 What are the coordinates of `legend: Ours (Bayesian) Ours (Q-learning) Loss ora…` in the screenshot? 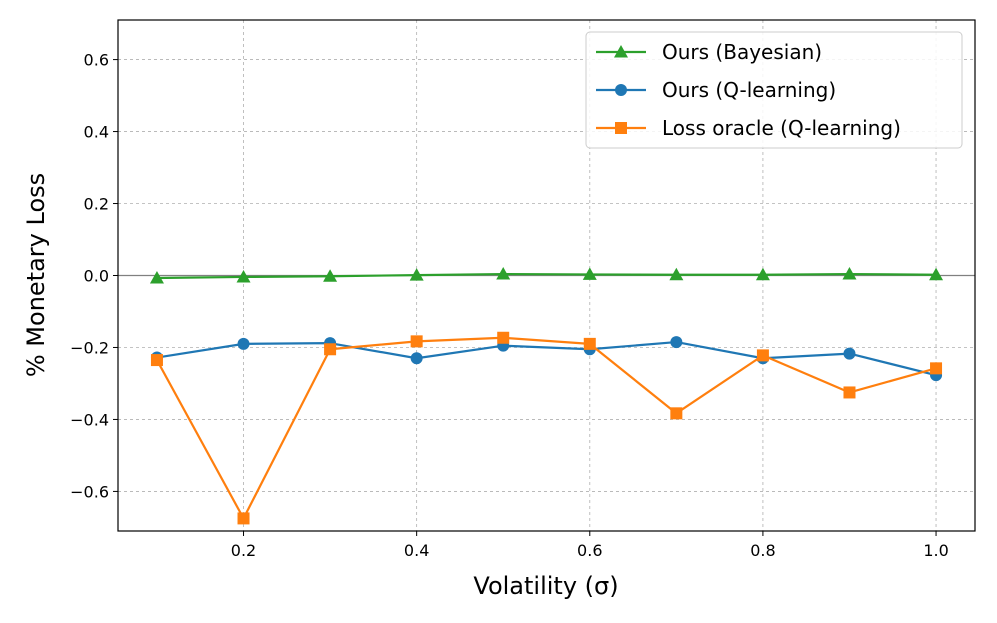 It's located at (774, 90).